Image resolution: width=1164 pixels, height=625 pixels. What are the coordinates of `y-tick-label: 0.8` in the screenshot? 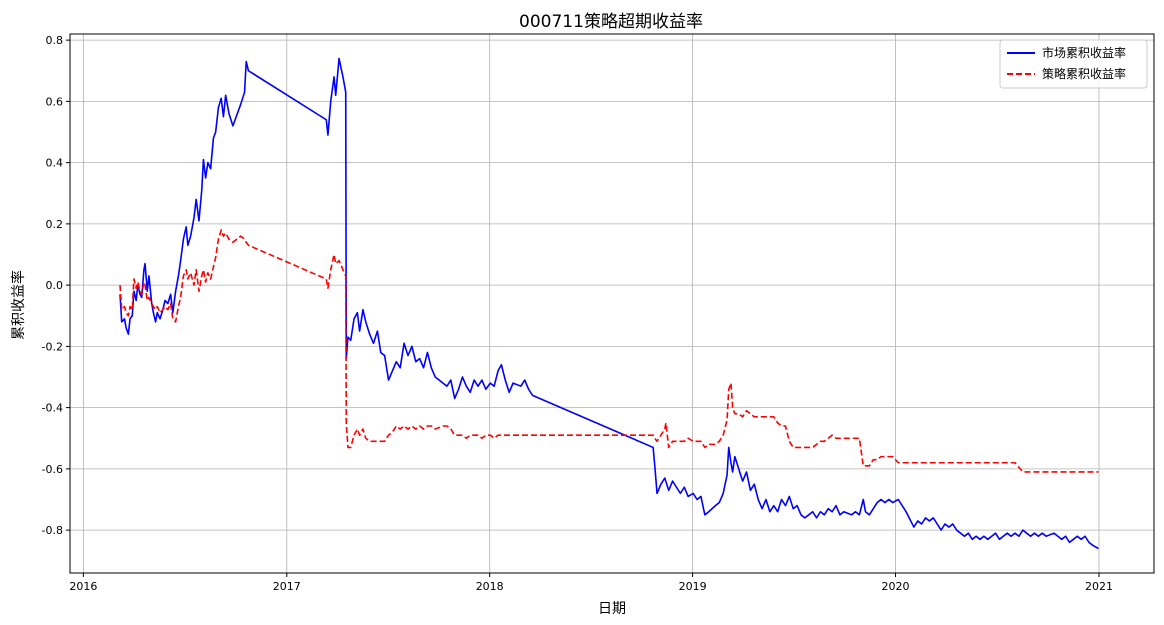 It's located at (55, 40).